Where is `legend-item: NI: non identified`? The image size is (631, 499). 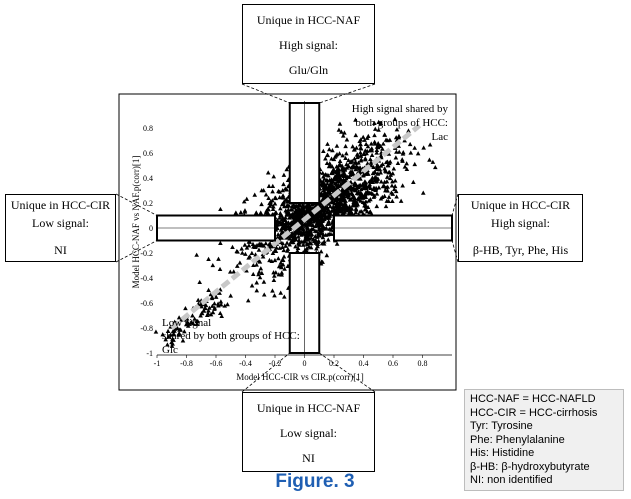 legend-item: NI: non identified is located at coordinates (511, 480).